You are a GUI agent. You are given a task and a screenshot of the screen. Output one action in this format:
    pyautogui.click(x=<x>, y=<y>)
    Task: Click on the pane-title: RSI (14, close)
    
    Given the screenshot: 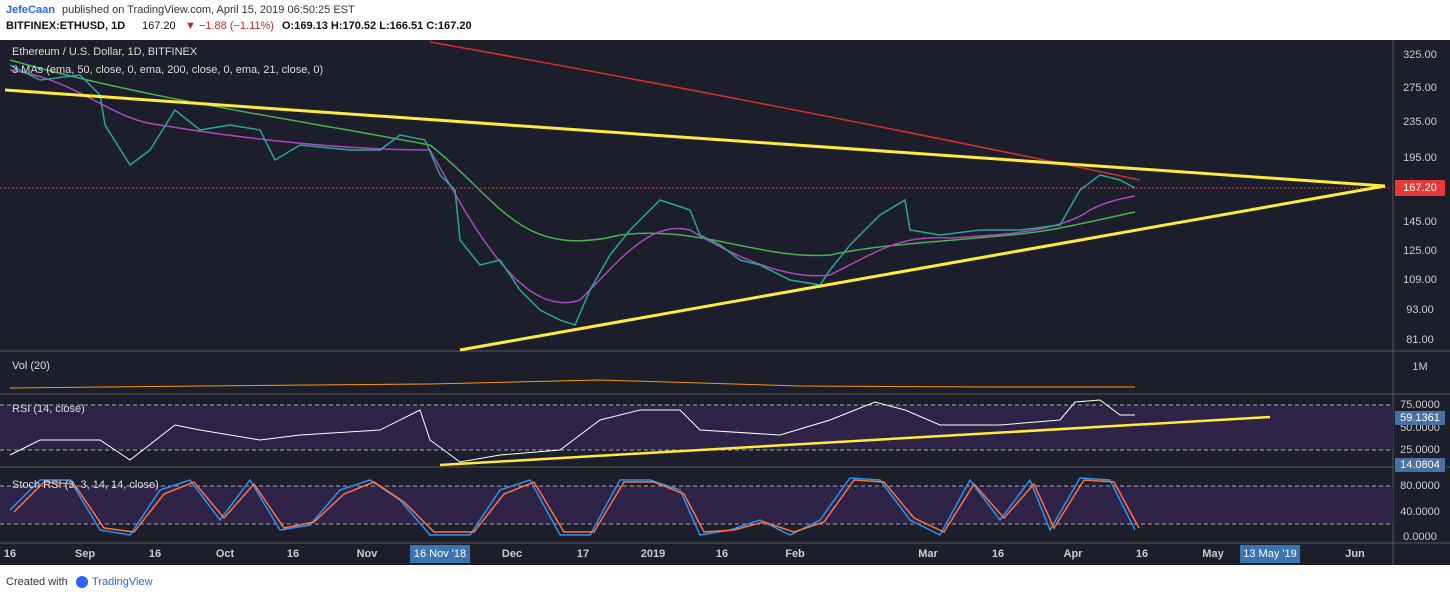 What is the action you would take?
    pyautogui.click(x=48, y=409)
    